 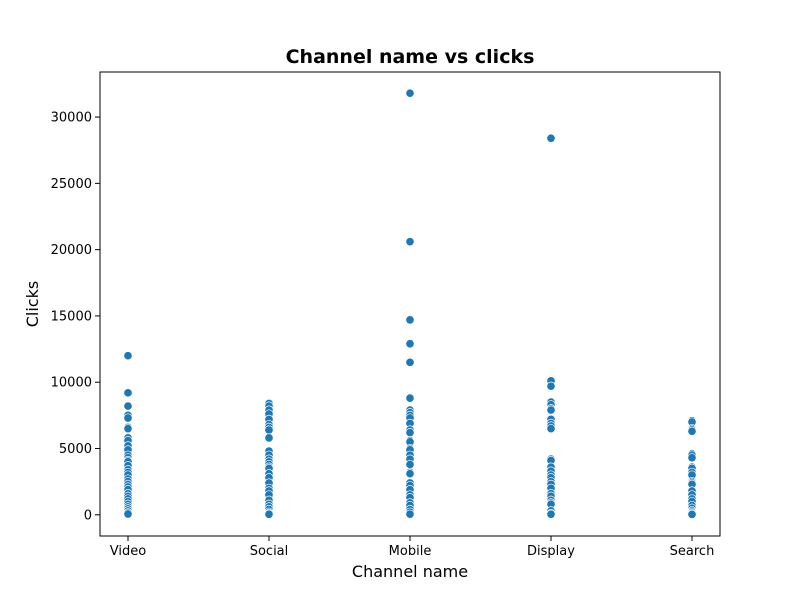 What do you see at coordinates (551, 551) in the screenshot?
I see `x-tick-label-display: Display` at bounding box center [551, 551].